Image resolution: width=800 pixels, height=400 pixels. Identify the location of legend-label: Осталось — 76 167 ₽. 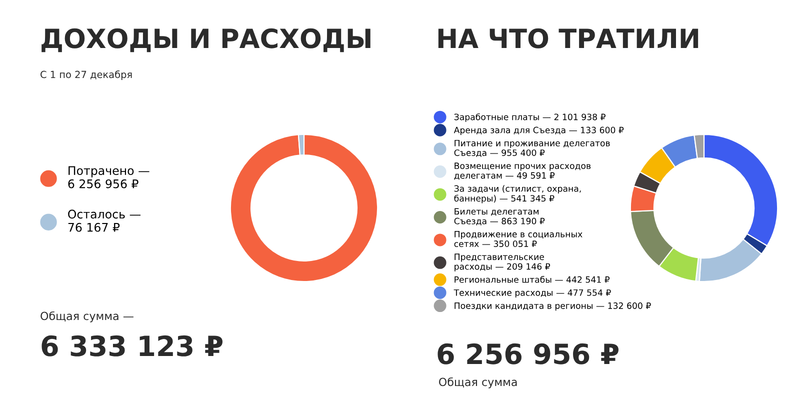
(104, 221).